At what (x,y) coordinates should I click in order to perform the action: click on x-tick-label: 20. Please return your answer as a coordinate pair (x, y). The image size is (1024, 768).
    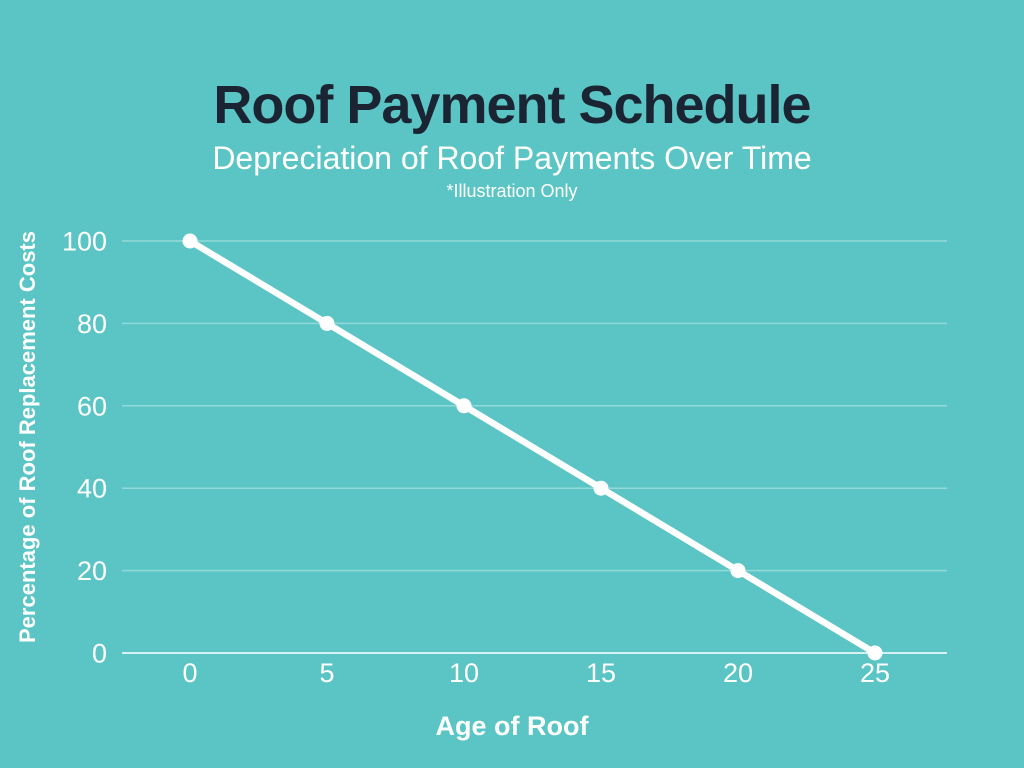
    Looking at the image, I should click on (738, 673).